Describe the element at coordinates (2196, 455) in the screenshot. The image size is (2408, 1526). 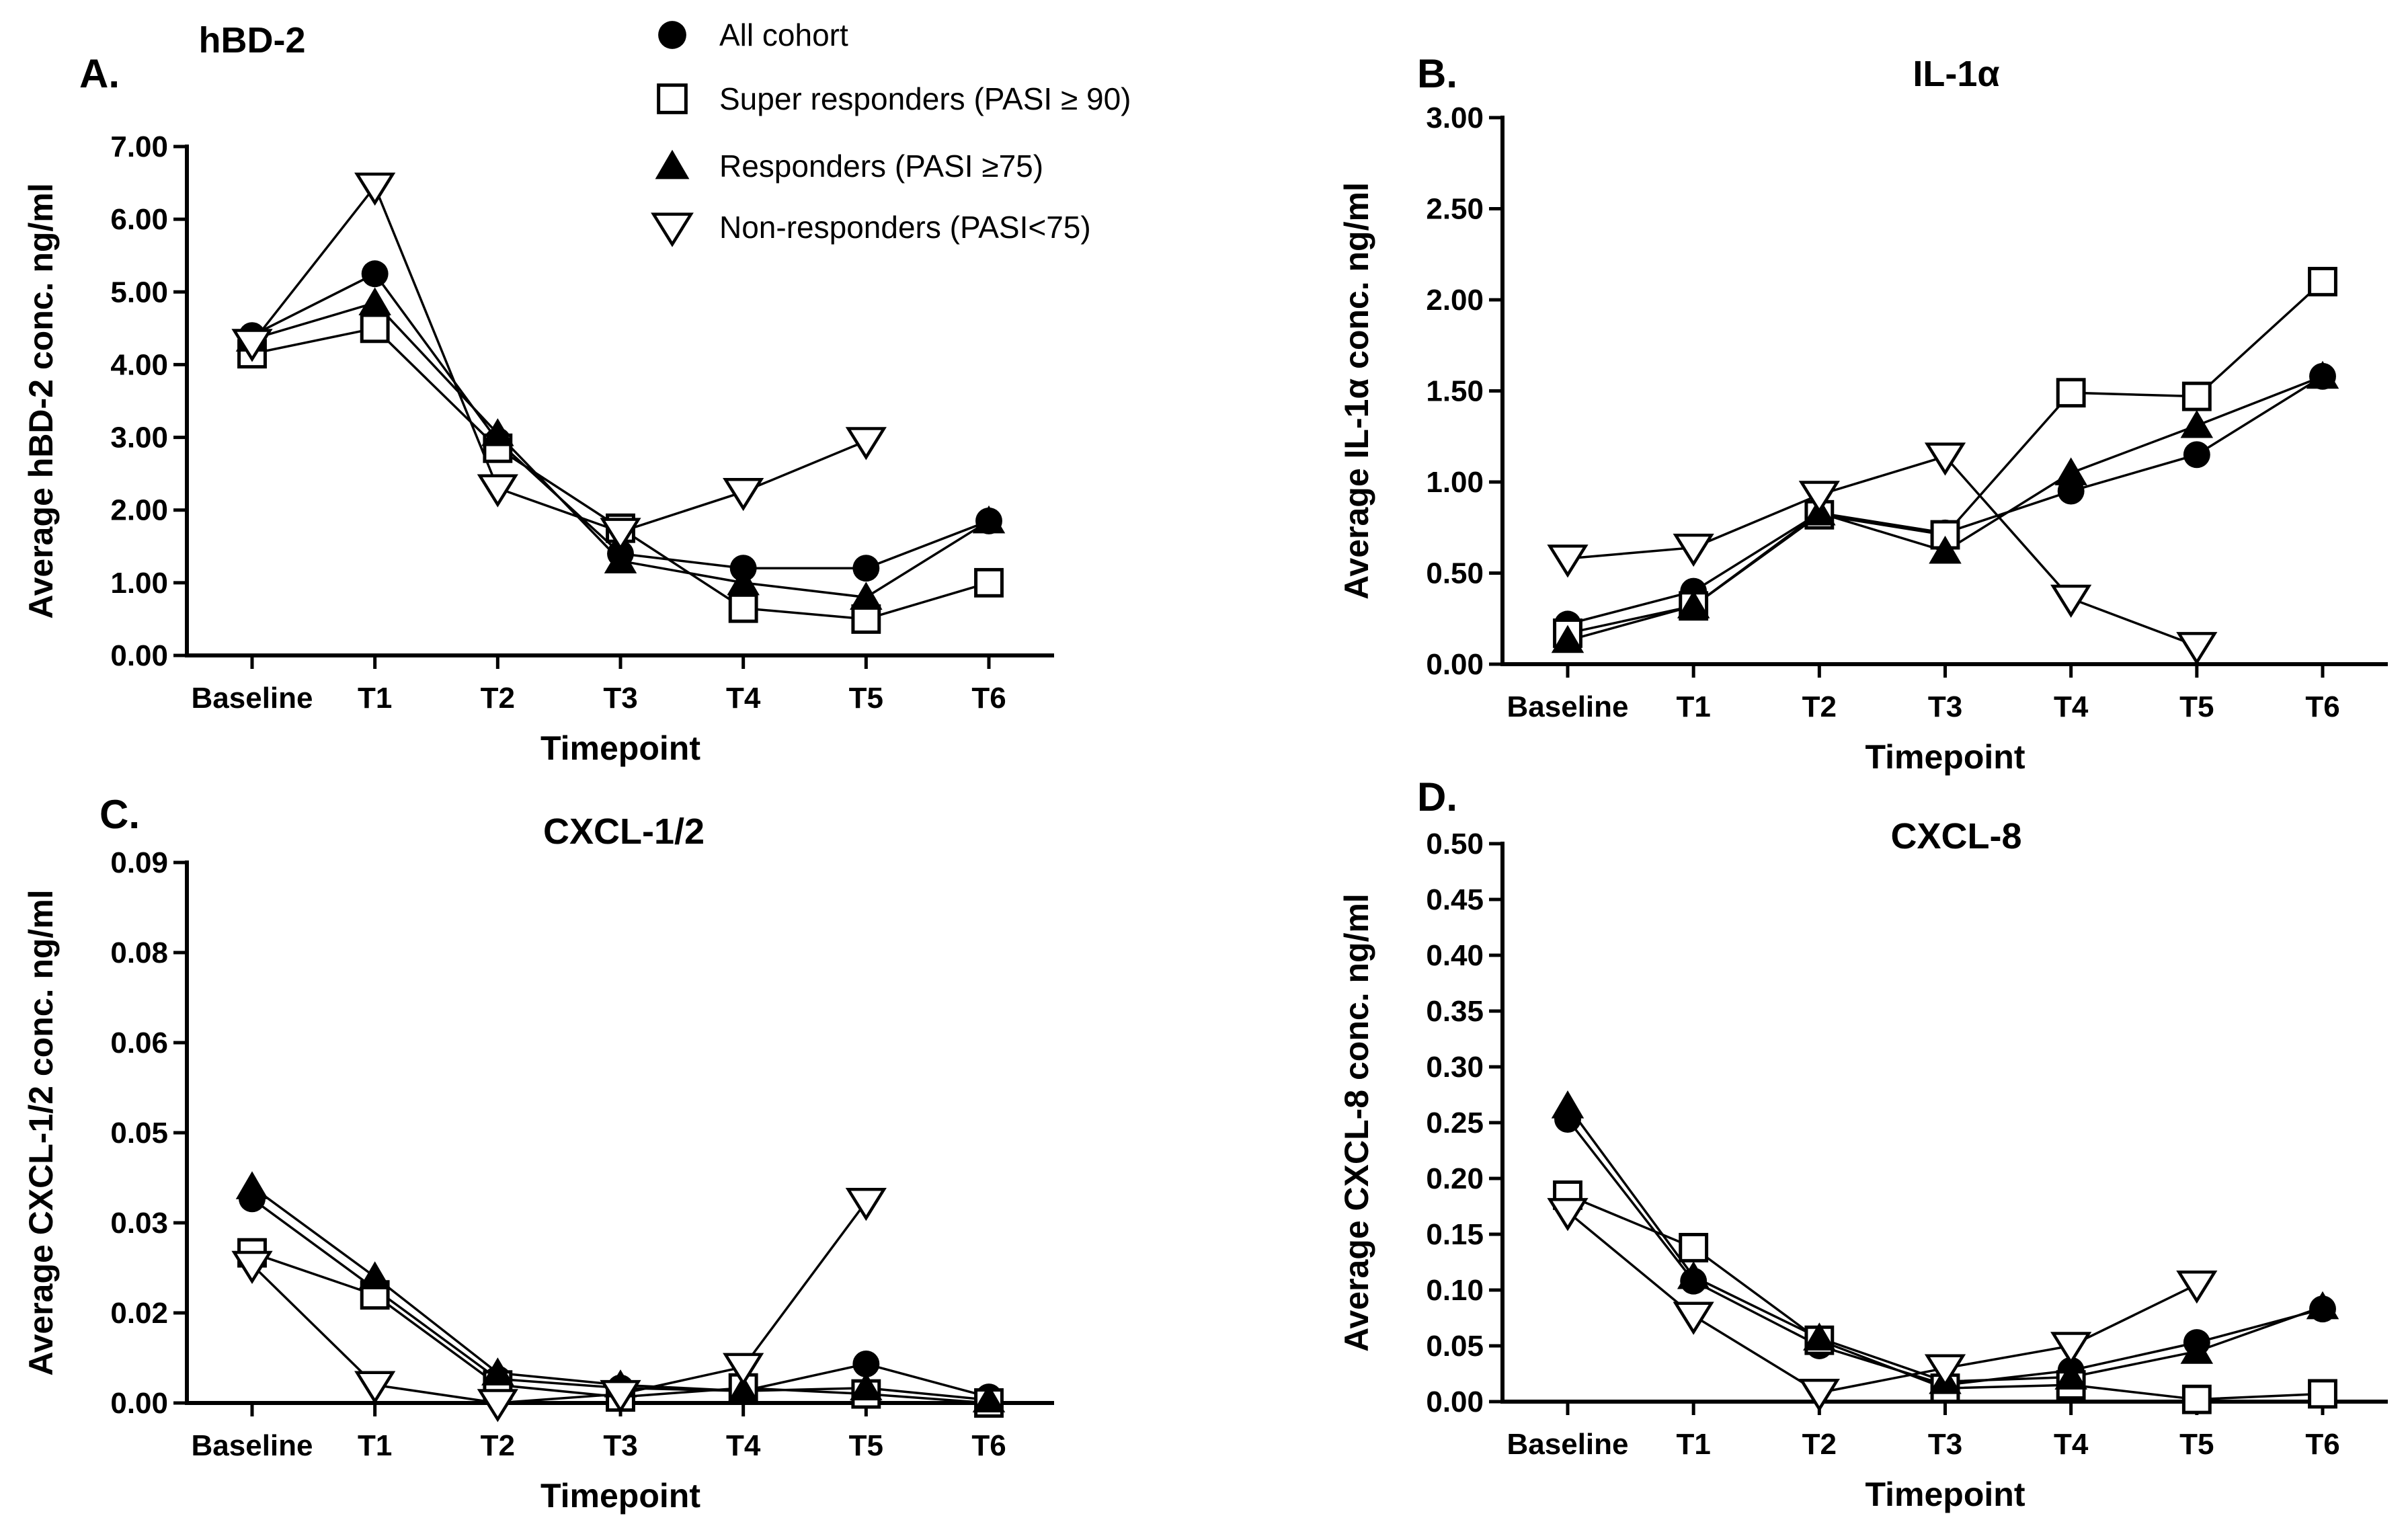
I see `panel-b-all-cohort-point` at that location.